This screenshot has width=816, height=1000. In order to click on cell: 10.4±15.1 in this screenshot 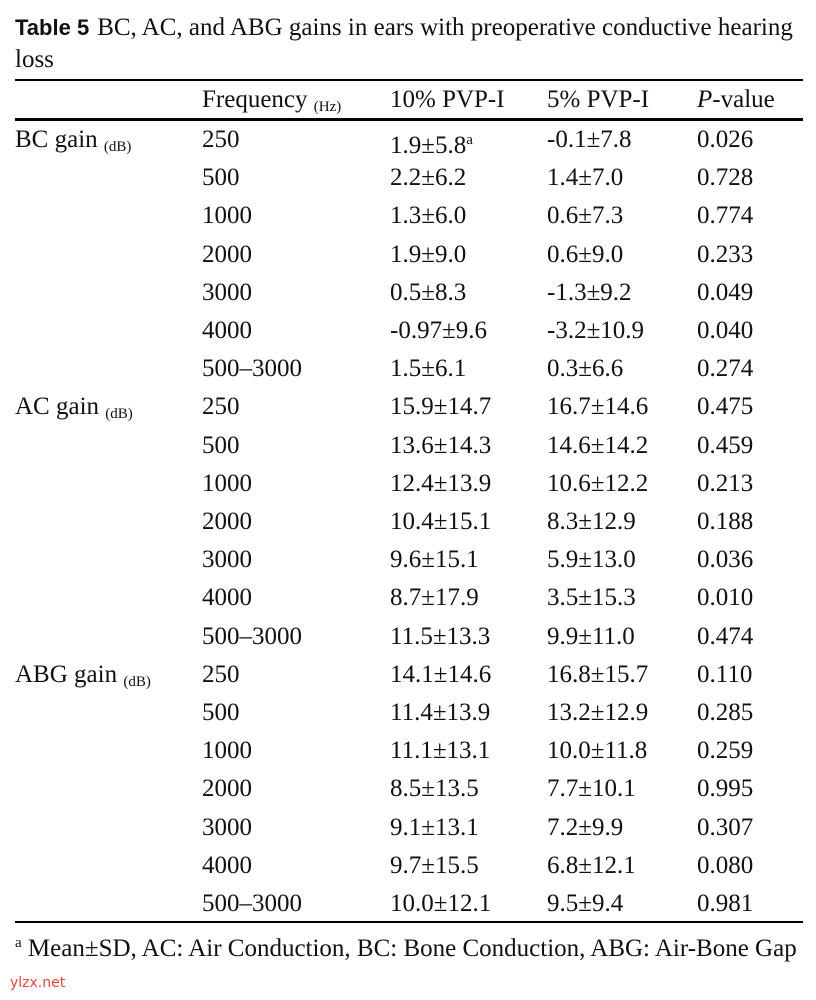, I will do `click(441, 521)`.